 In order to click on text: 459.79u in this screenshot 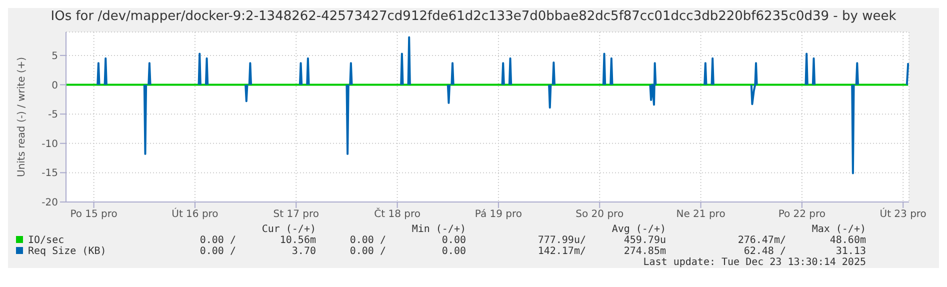, I will do `click(644, 240)`.